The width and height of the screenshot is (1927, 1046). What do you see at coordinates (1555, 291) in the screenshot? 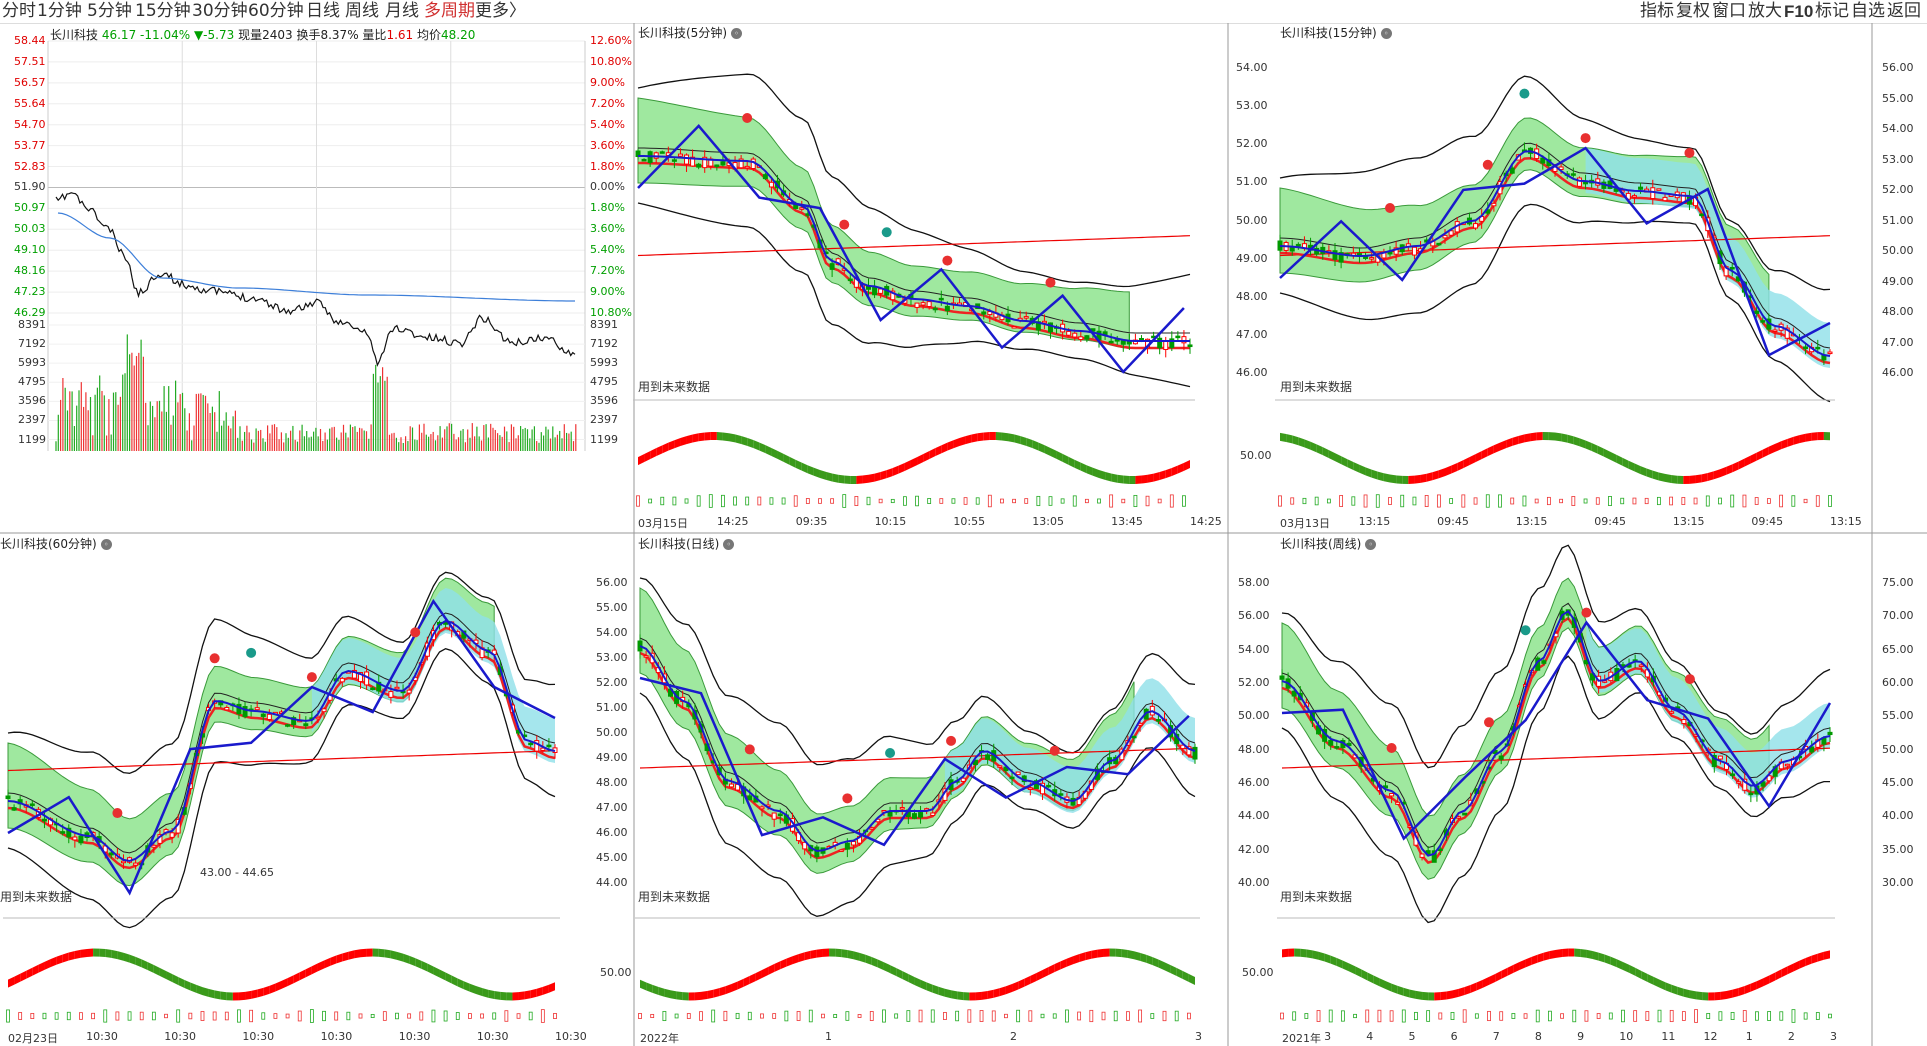
I see `chart-15min` at bounding box center [1555, 291].